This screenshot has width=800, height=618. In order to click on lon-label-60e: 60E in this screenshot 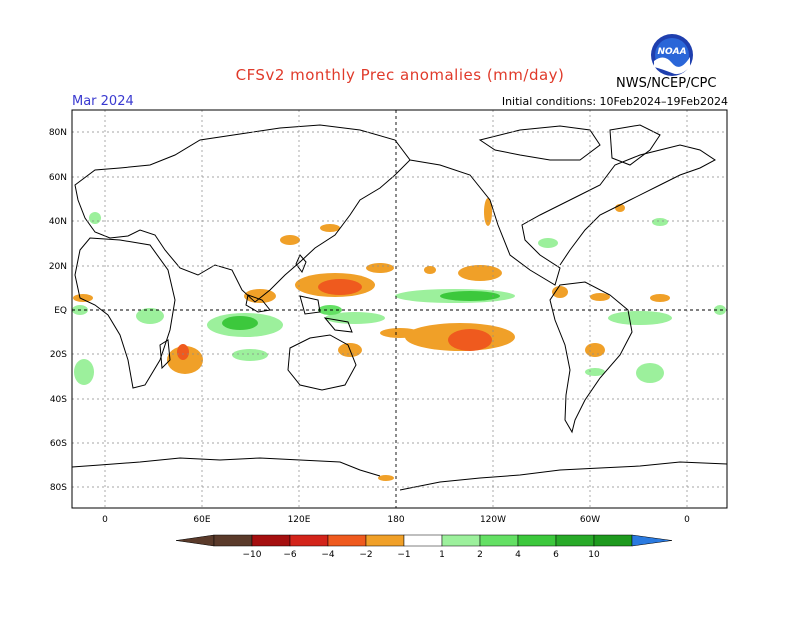, I will do `click(201, 520)`.